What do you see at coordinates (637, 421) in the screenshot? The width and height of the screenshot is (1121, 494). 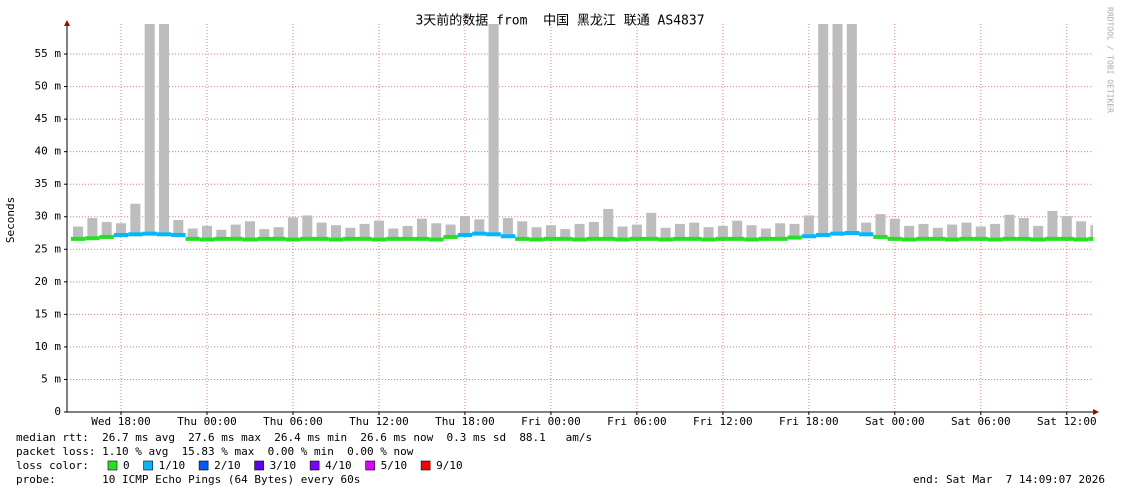 I see `x-tick-label: Fri 06:00` at bounding box center [637, 421].